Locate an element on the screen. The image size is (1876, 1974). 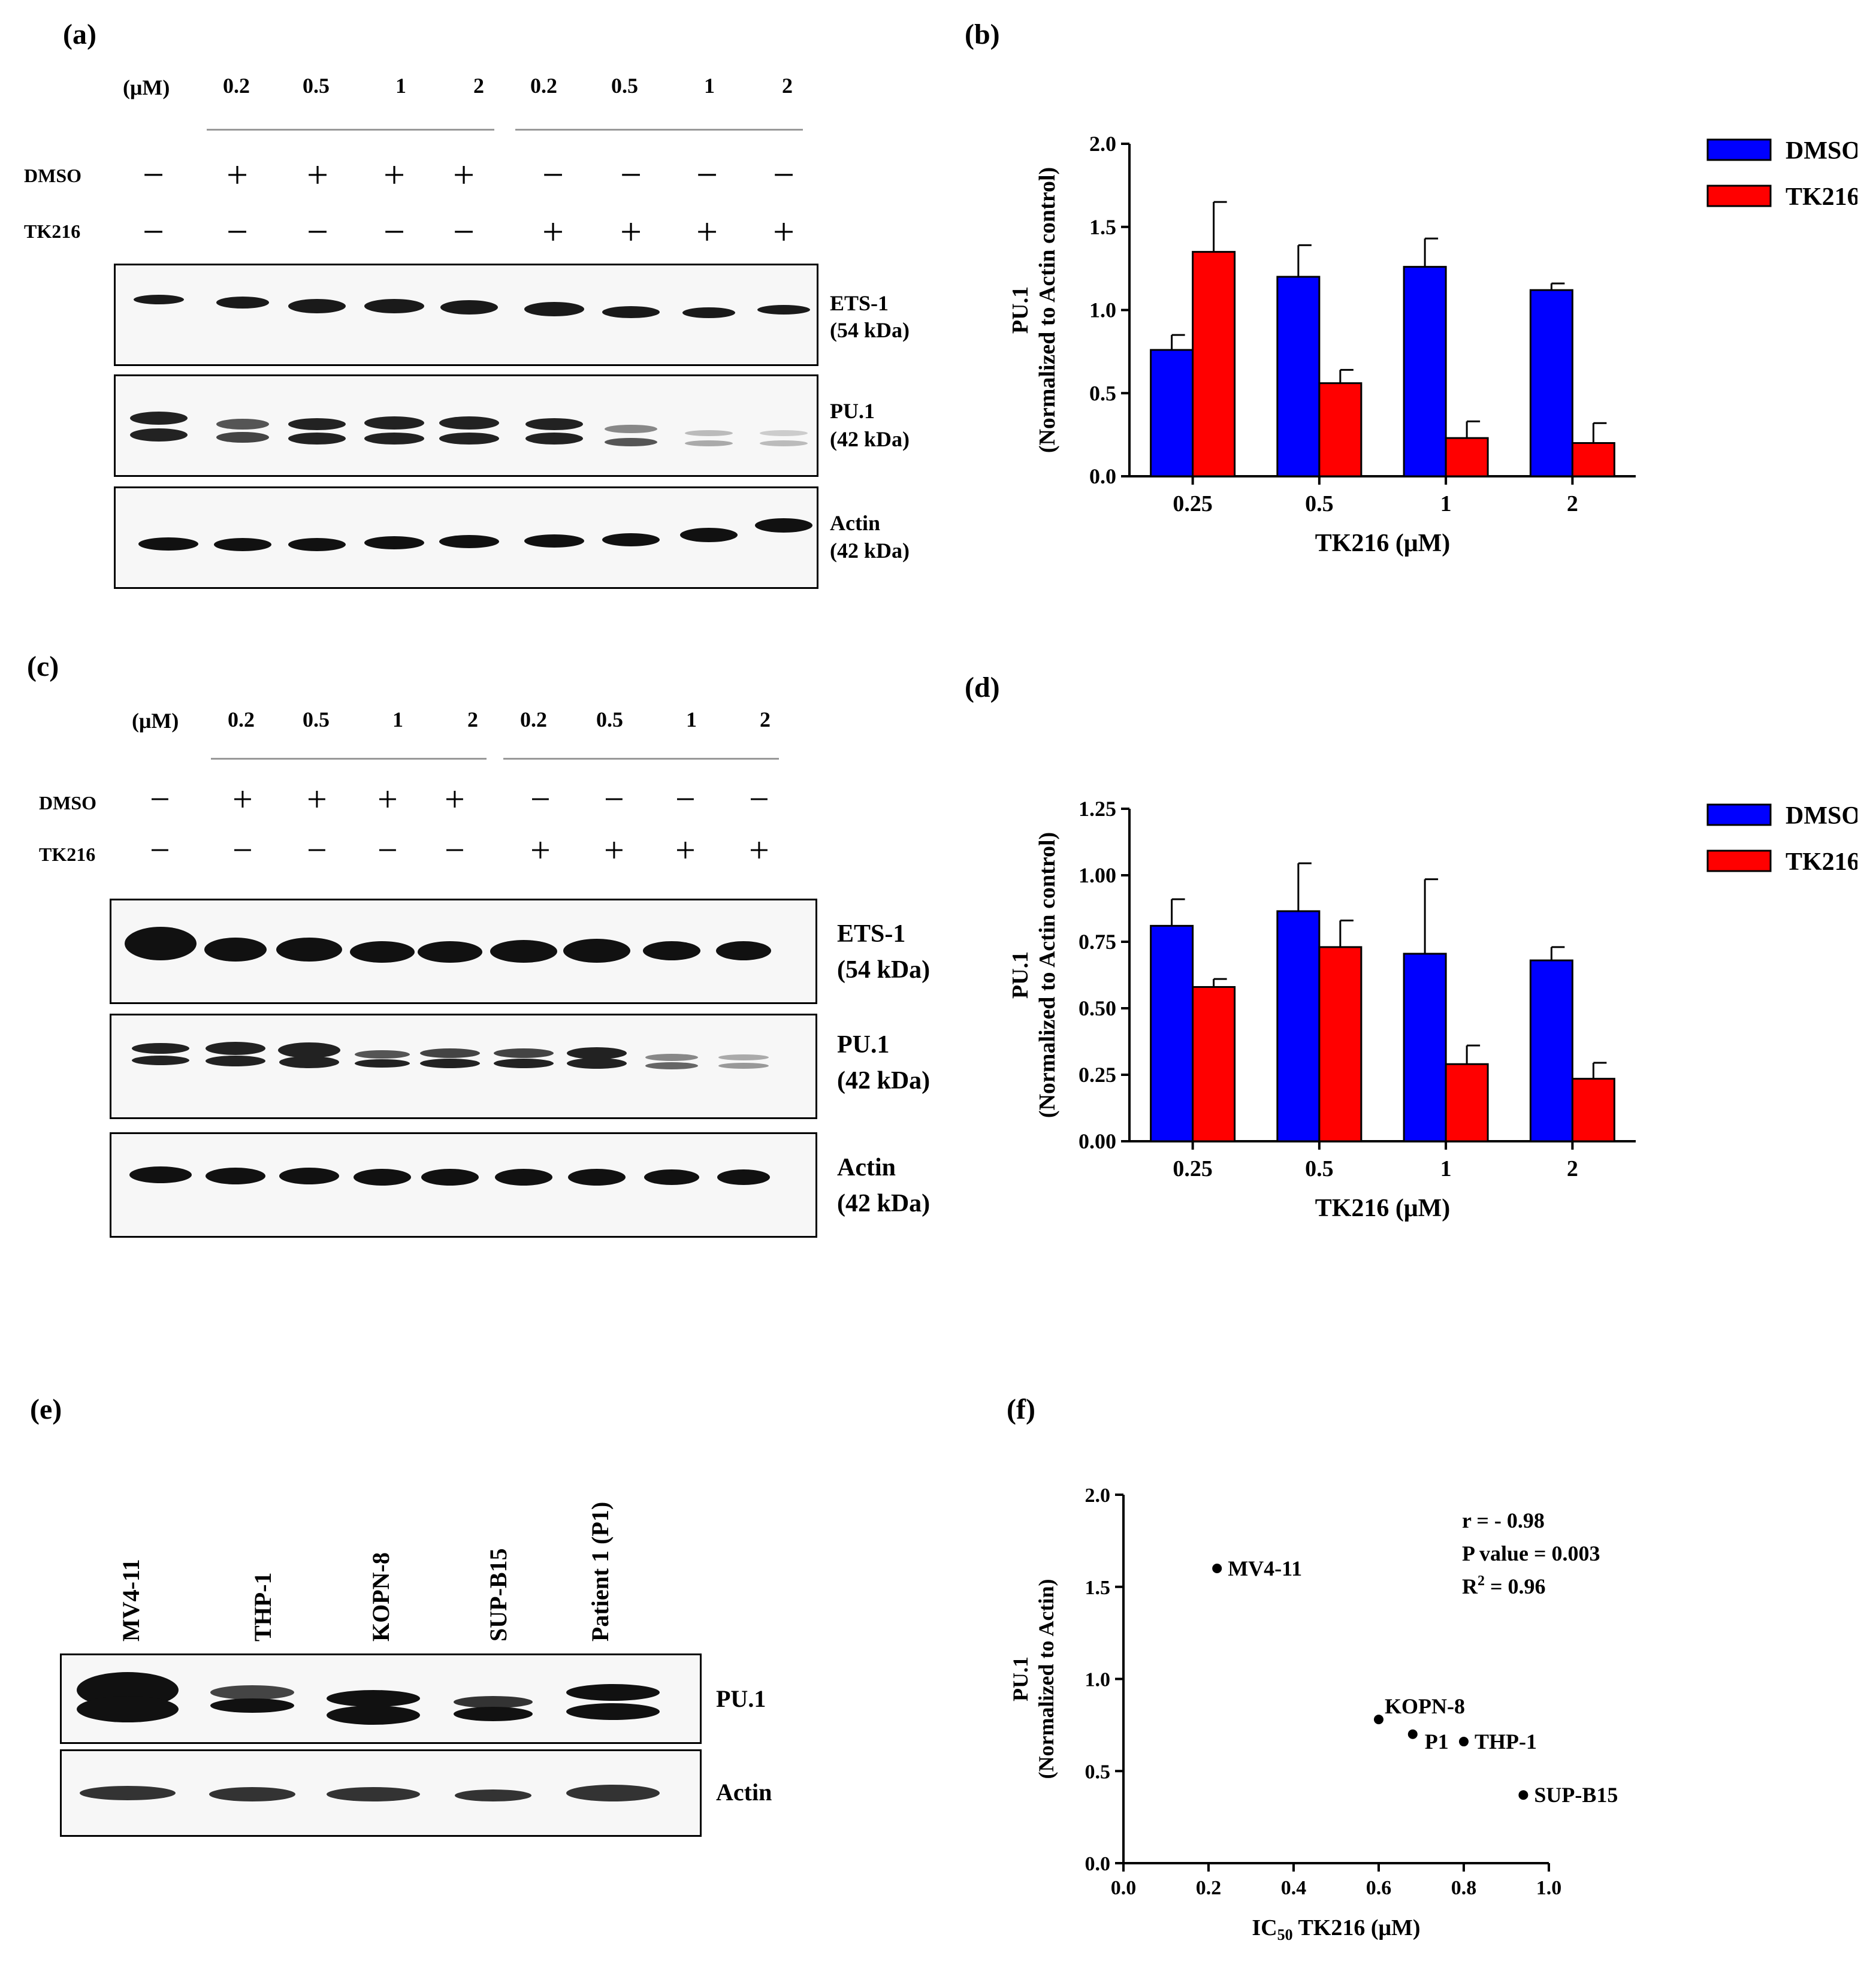
x-tick-label: 2 is located at coordinates (1572, 503).